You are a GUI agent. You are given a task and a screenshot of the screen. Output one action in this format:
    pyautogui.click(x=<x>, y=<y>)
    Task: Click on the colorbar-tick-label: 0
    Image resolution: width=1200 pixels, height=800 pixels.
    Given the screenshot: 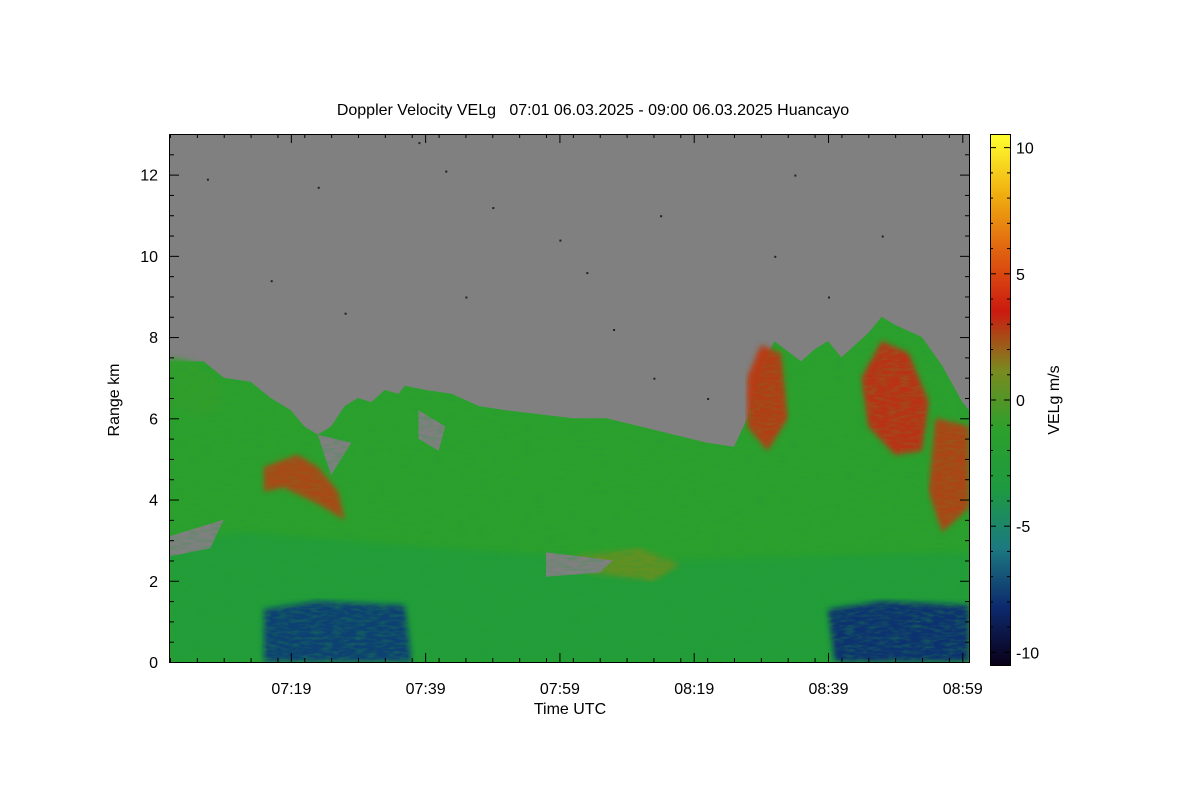 What is the action you would take?
    pyautogui.click(x=1020, y=401)
    